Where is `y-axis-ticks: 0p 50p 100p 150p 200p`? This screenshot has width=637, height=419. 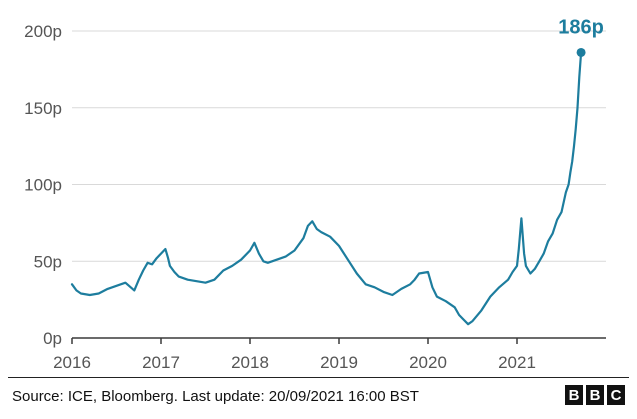
y-axis-ticks: 0p 50p 100p 150p 200p is located at coordinates (43, 185).